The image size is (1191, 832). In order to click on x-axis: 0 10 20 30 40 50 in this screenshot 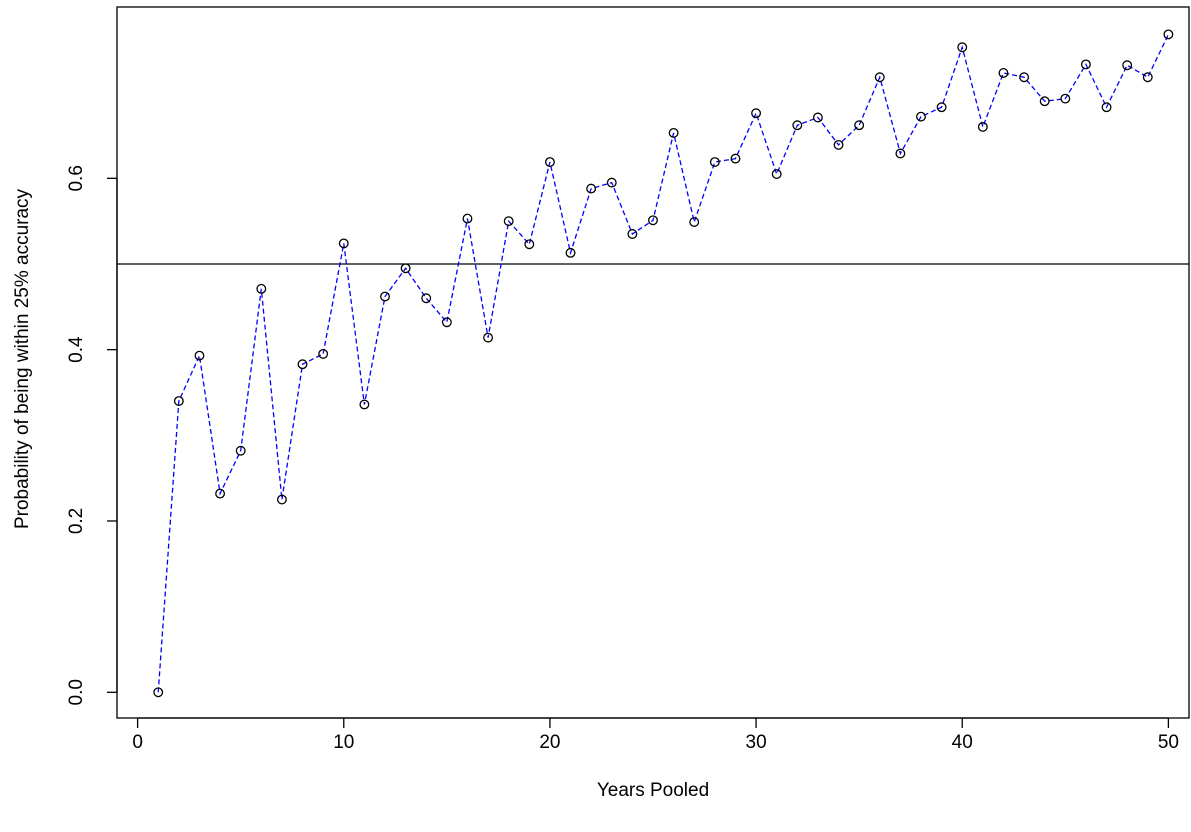, I will do `click(655, 735)`.